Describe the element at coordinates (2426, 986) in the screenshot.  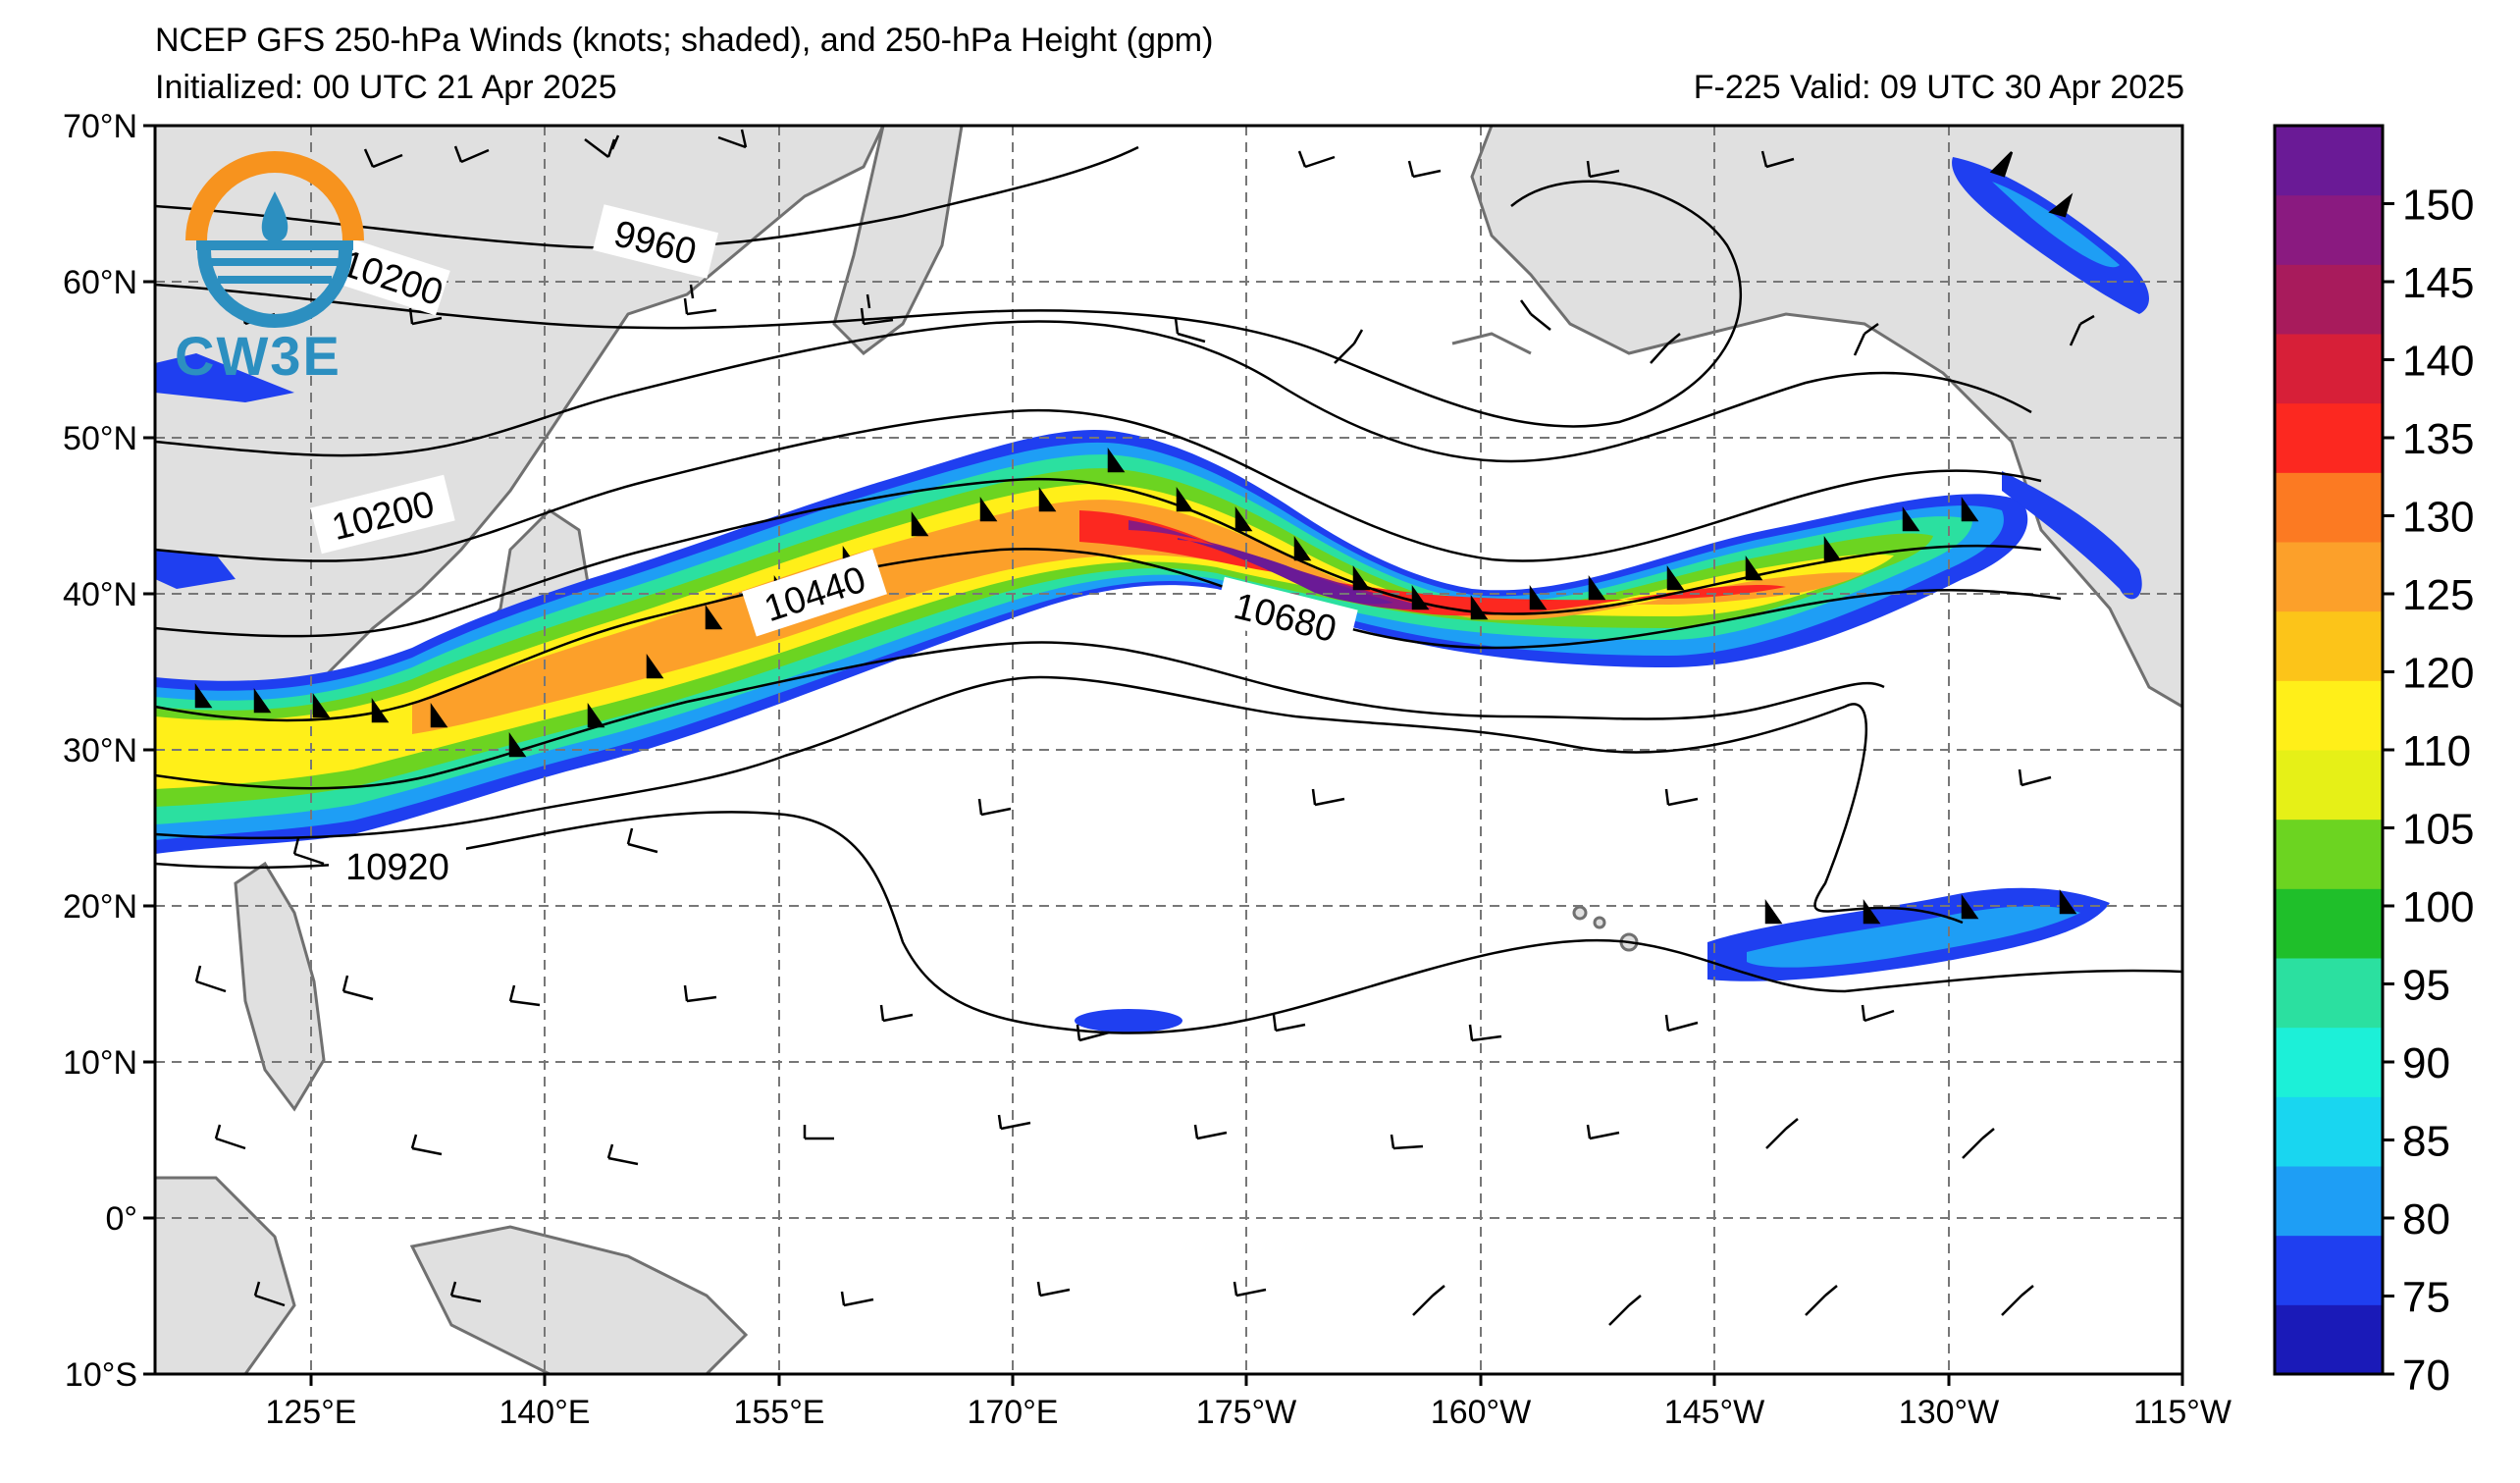
I see `colorbar-tick-label: 95` at that location.